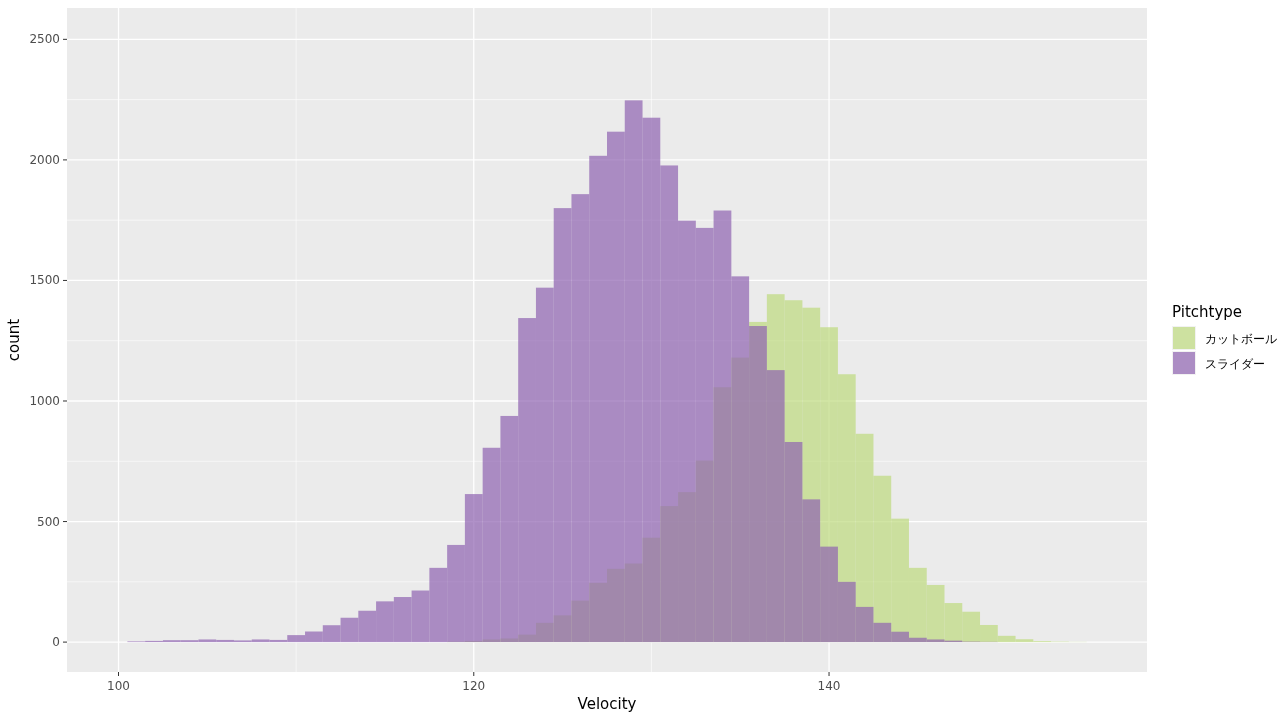 The width and height of the screenshot is (1280, 720). I want to click on x-tick-label: 140, so click(829, 686).